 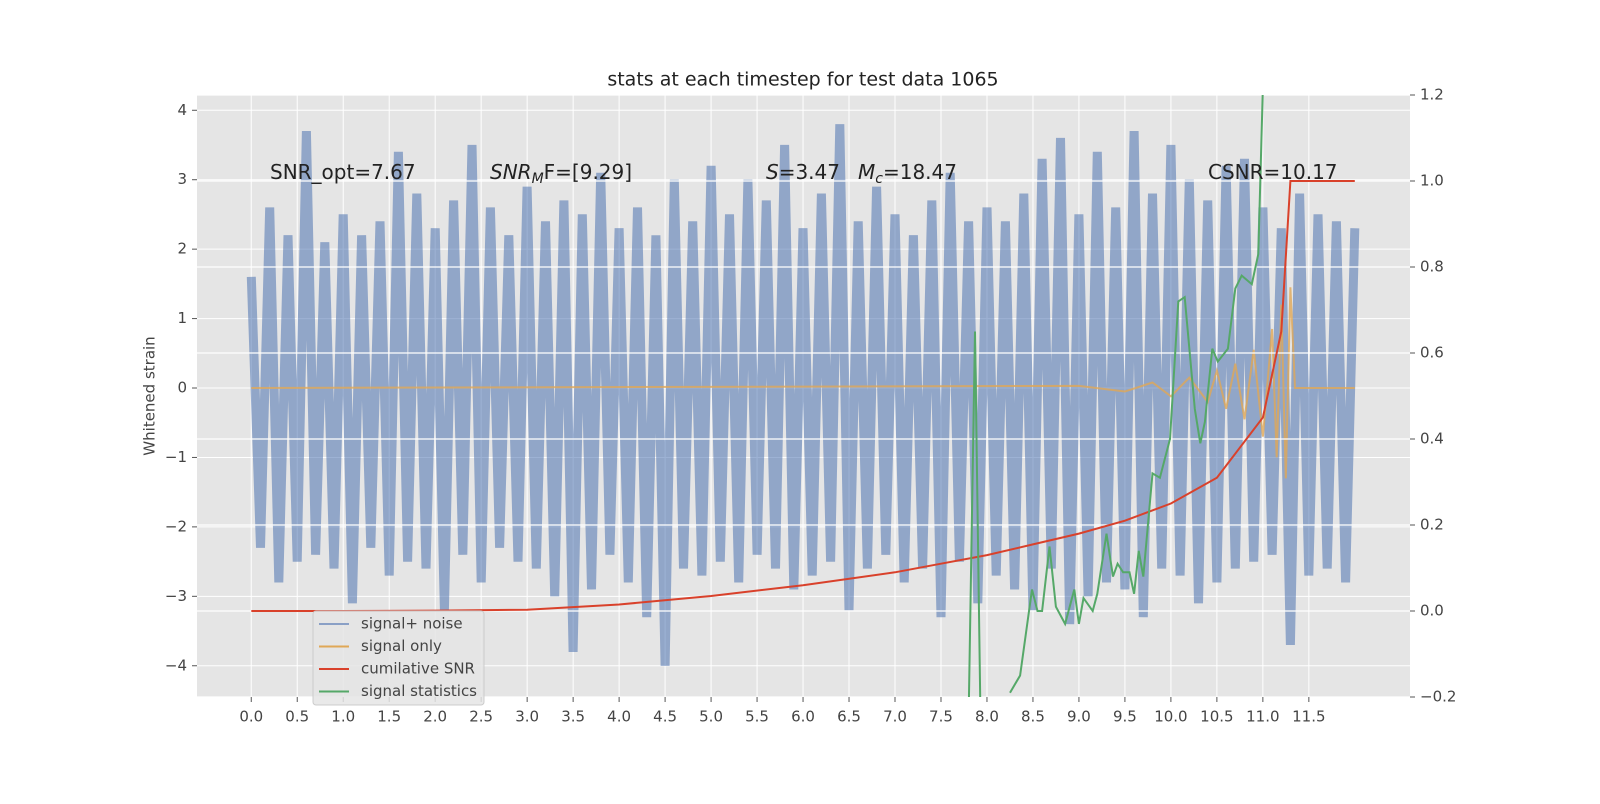 What do you see at coordinates (1308, 717) in the screenshot?
I see `x-tick-label: 11.5` at bounding box center [1308, 717].